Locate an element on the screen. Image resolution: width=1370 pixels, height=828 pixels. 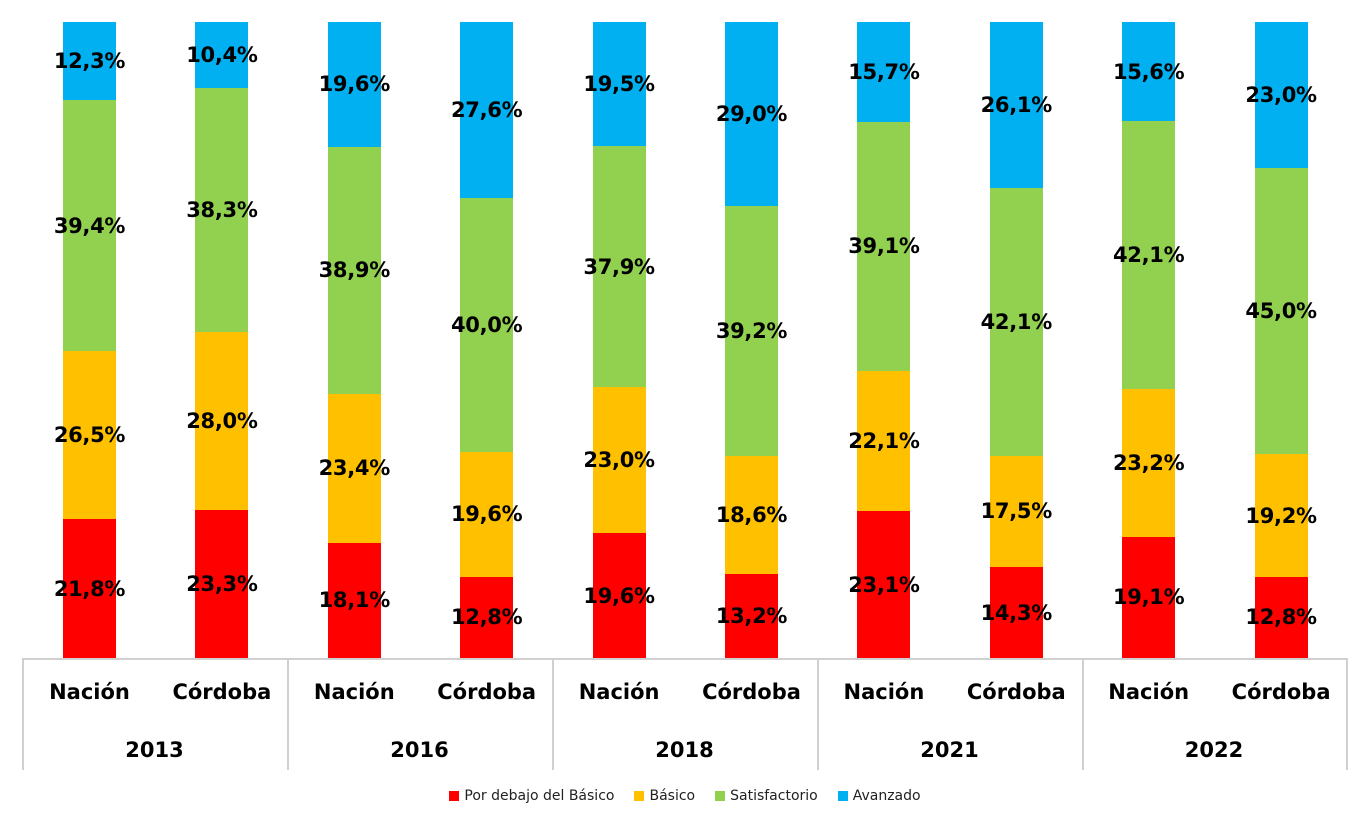
segment-satisfactorio: 40,0% is located at coordinates (487, 324).